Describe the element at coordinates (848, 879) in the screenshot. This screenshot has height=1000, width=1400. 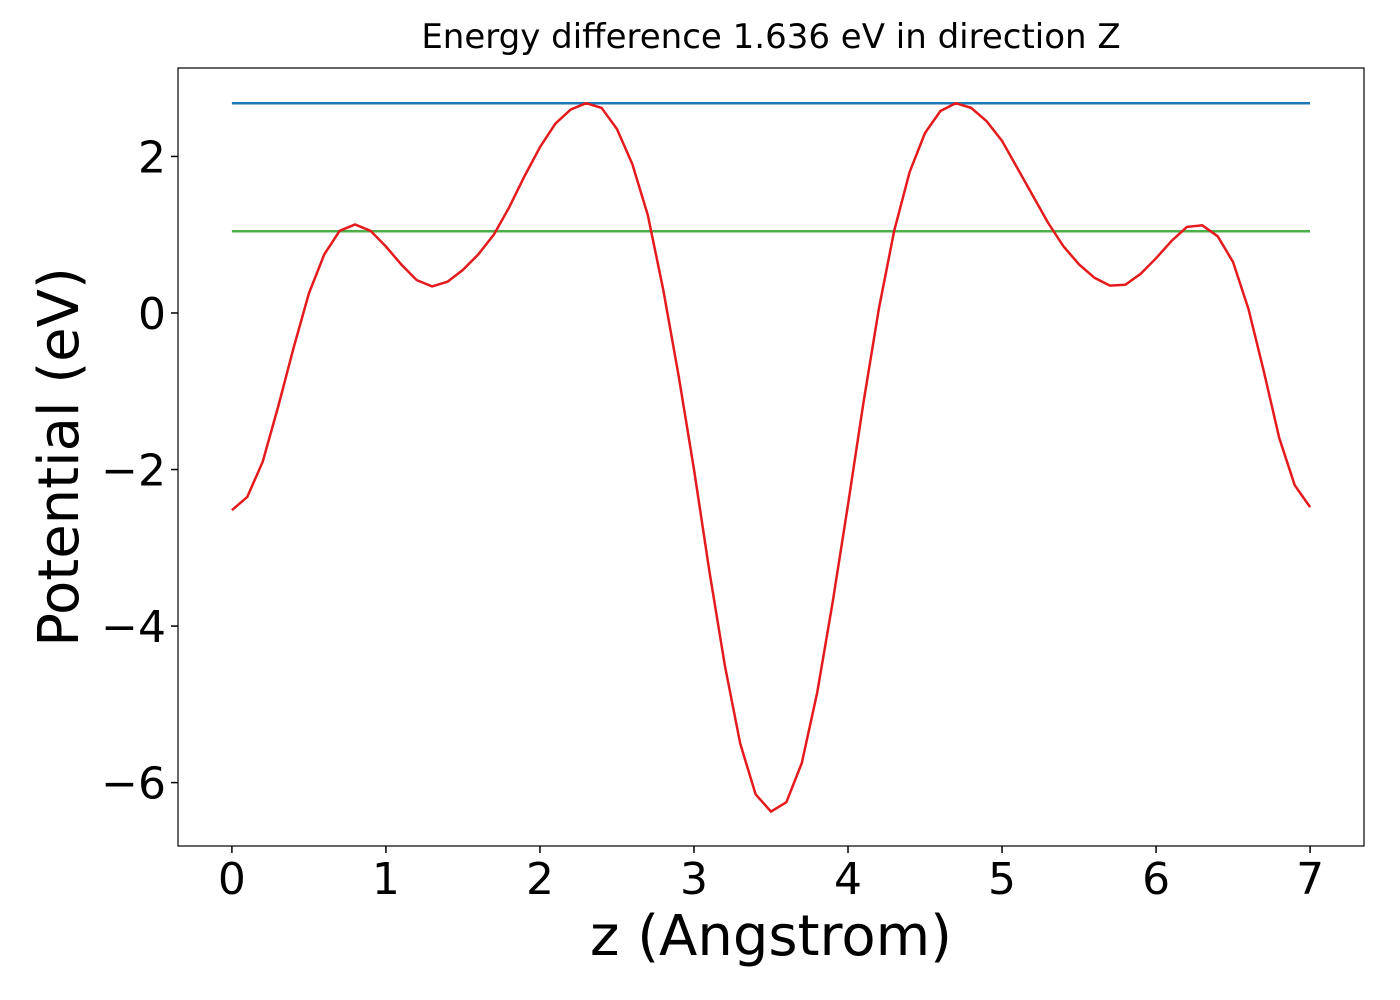
I see `x-tick-label: 4` at that location.